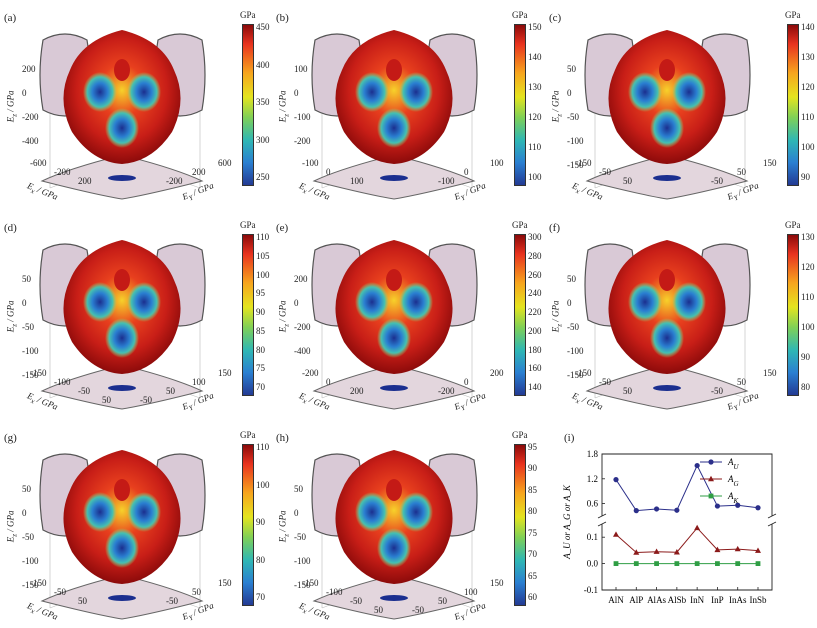 The width and height of the screenshot is (817, 628). I want to click on colorbar-tick: 400, so click(263, 64).